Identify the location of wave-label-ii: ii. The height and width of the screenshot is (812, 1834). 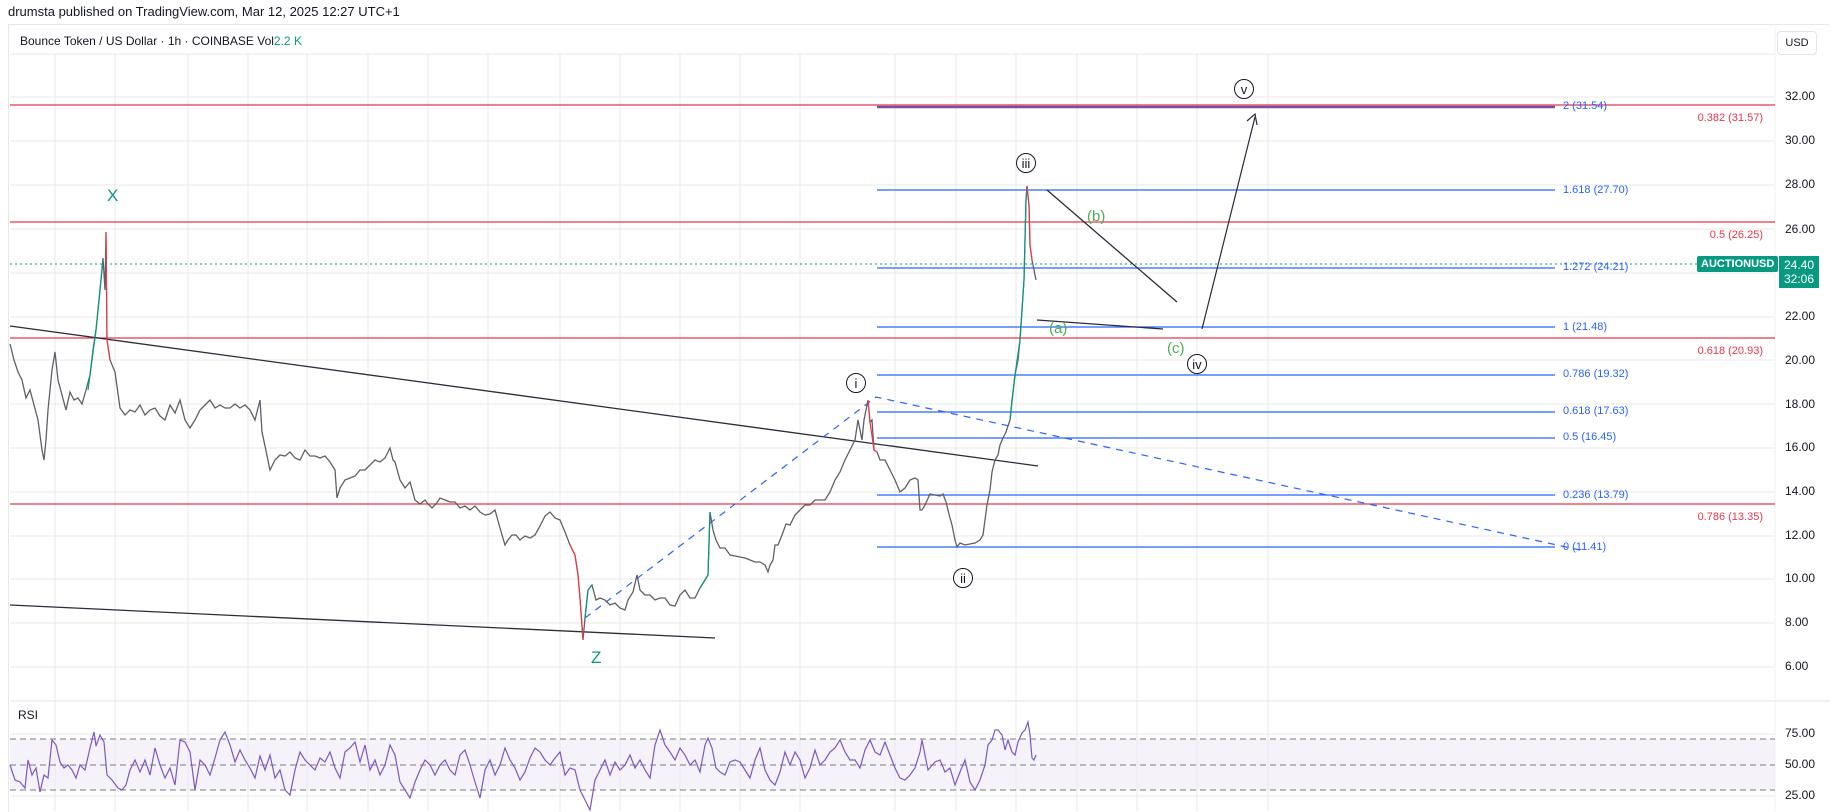
(963, 578).